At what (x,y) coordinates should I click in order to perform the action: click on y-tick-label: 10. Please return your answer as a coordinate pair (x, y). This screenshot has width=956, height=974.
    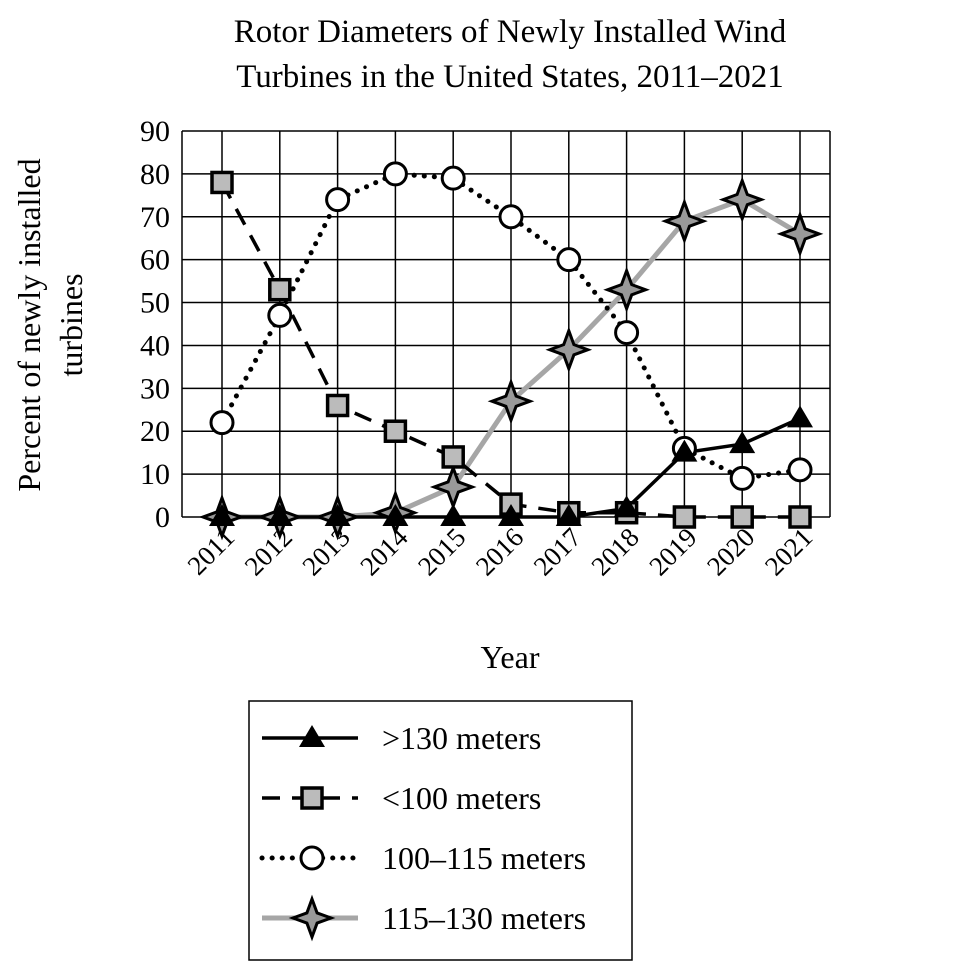
    Looking at the image, I should click on (155, 474).